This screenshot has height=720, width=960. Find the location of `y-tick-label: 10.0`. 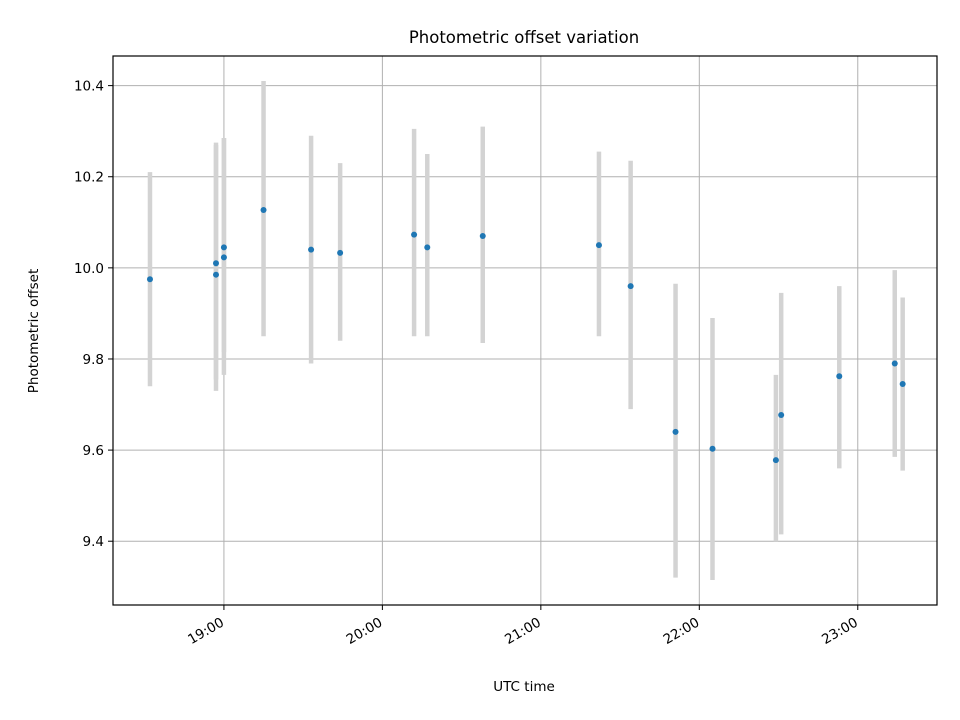

y-tick-label: 10.0 is located at coordinates (89, 269).